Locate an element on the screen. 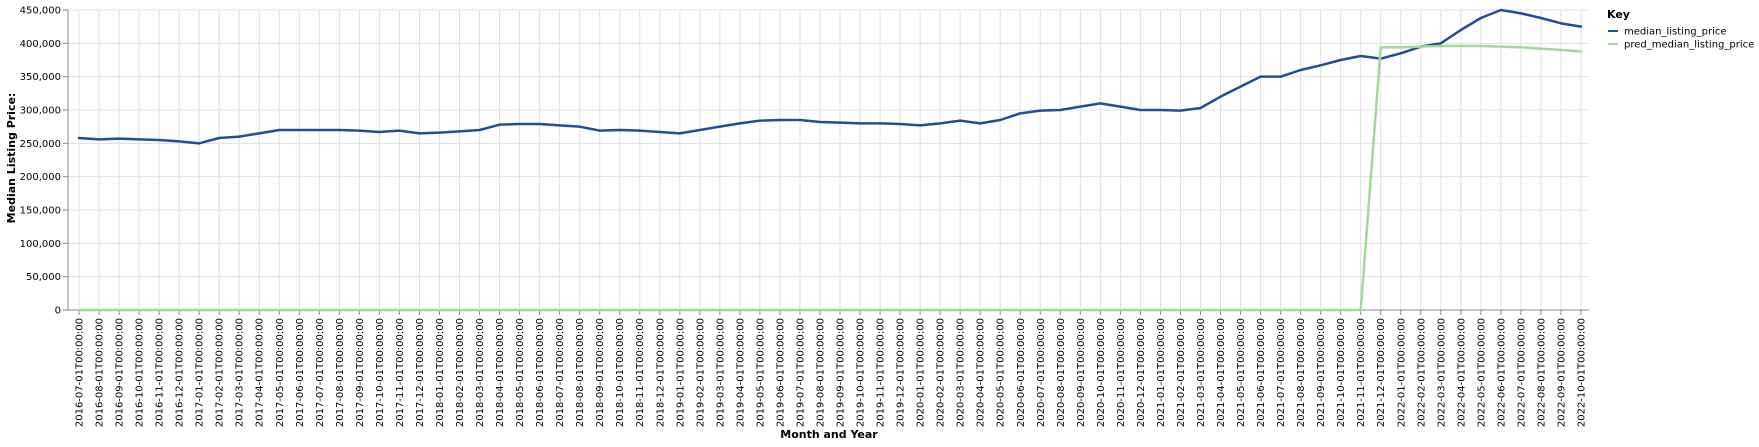  x-tick-label: 2017-10-01T00:00:00 is located at coordinates (380, 372).